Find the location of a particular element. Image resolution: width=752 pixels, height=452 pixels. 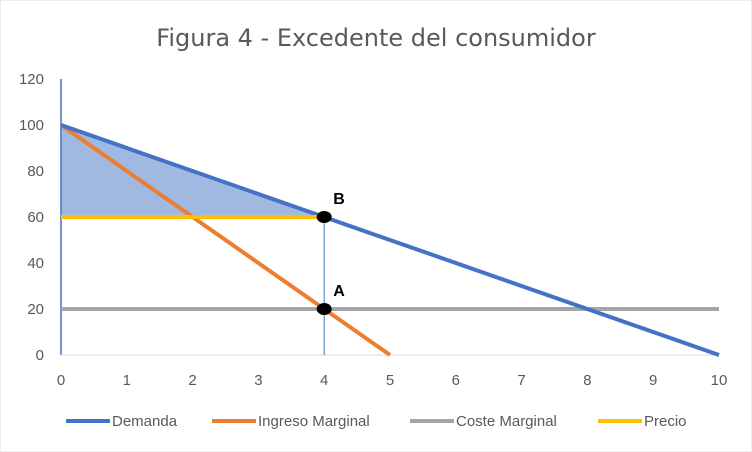

y-tick-label: 120 is located at coordinates (31, 79).